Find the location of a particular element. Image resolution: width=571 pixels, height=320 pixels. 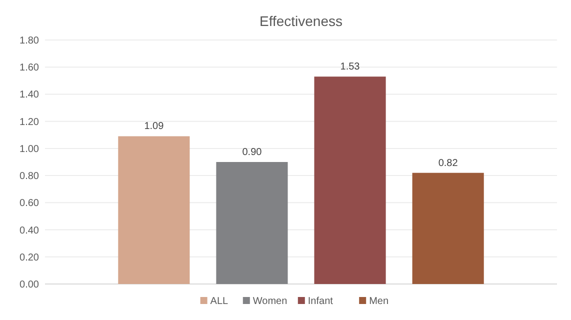

y-tick-label: 1.40 is located at coordinates (30, 95).